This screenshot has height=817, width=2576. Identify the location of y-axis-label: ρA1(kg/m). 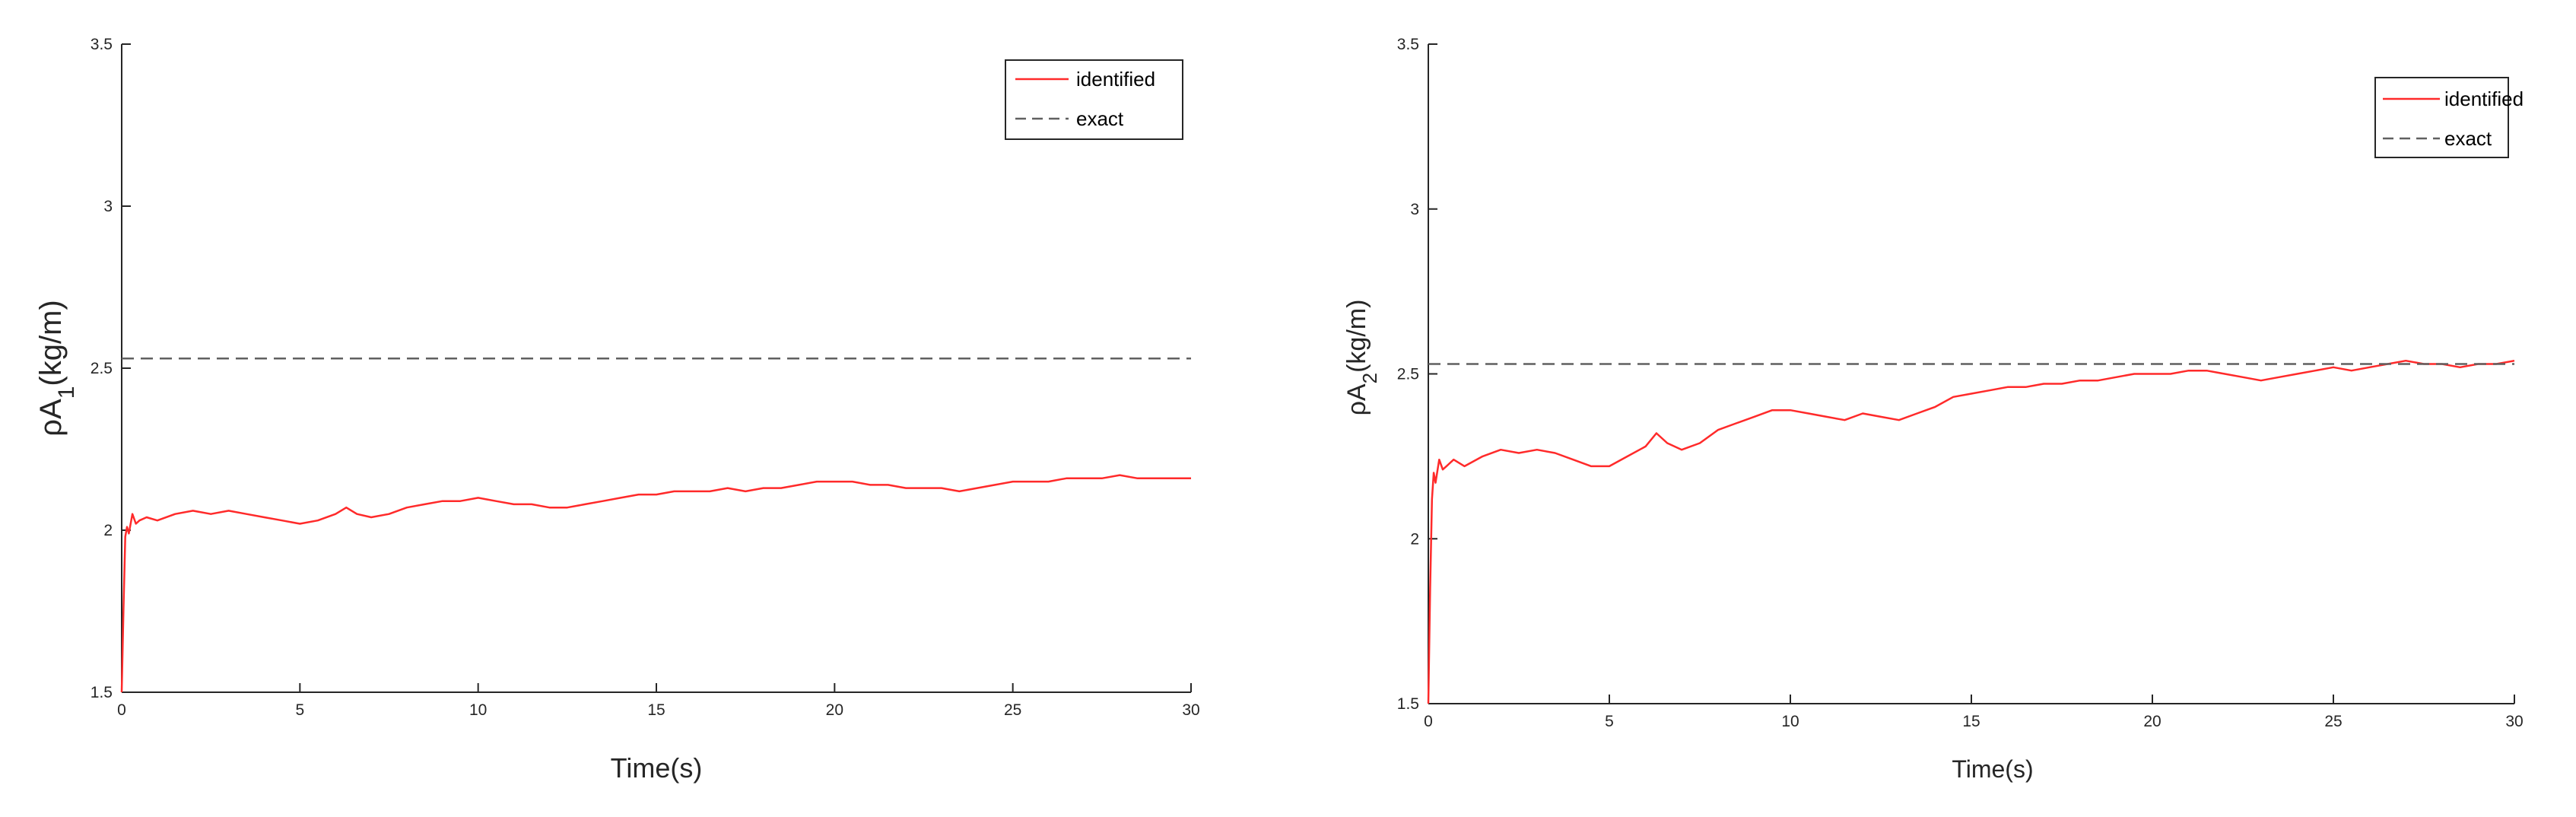
(56, 368).